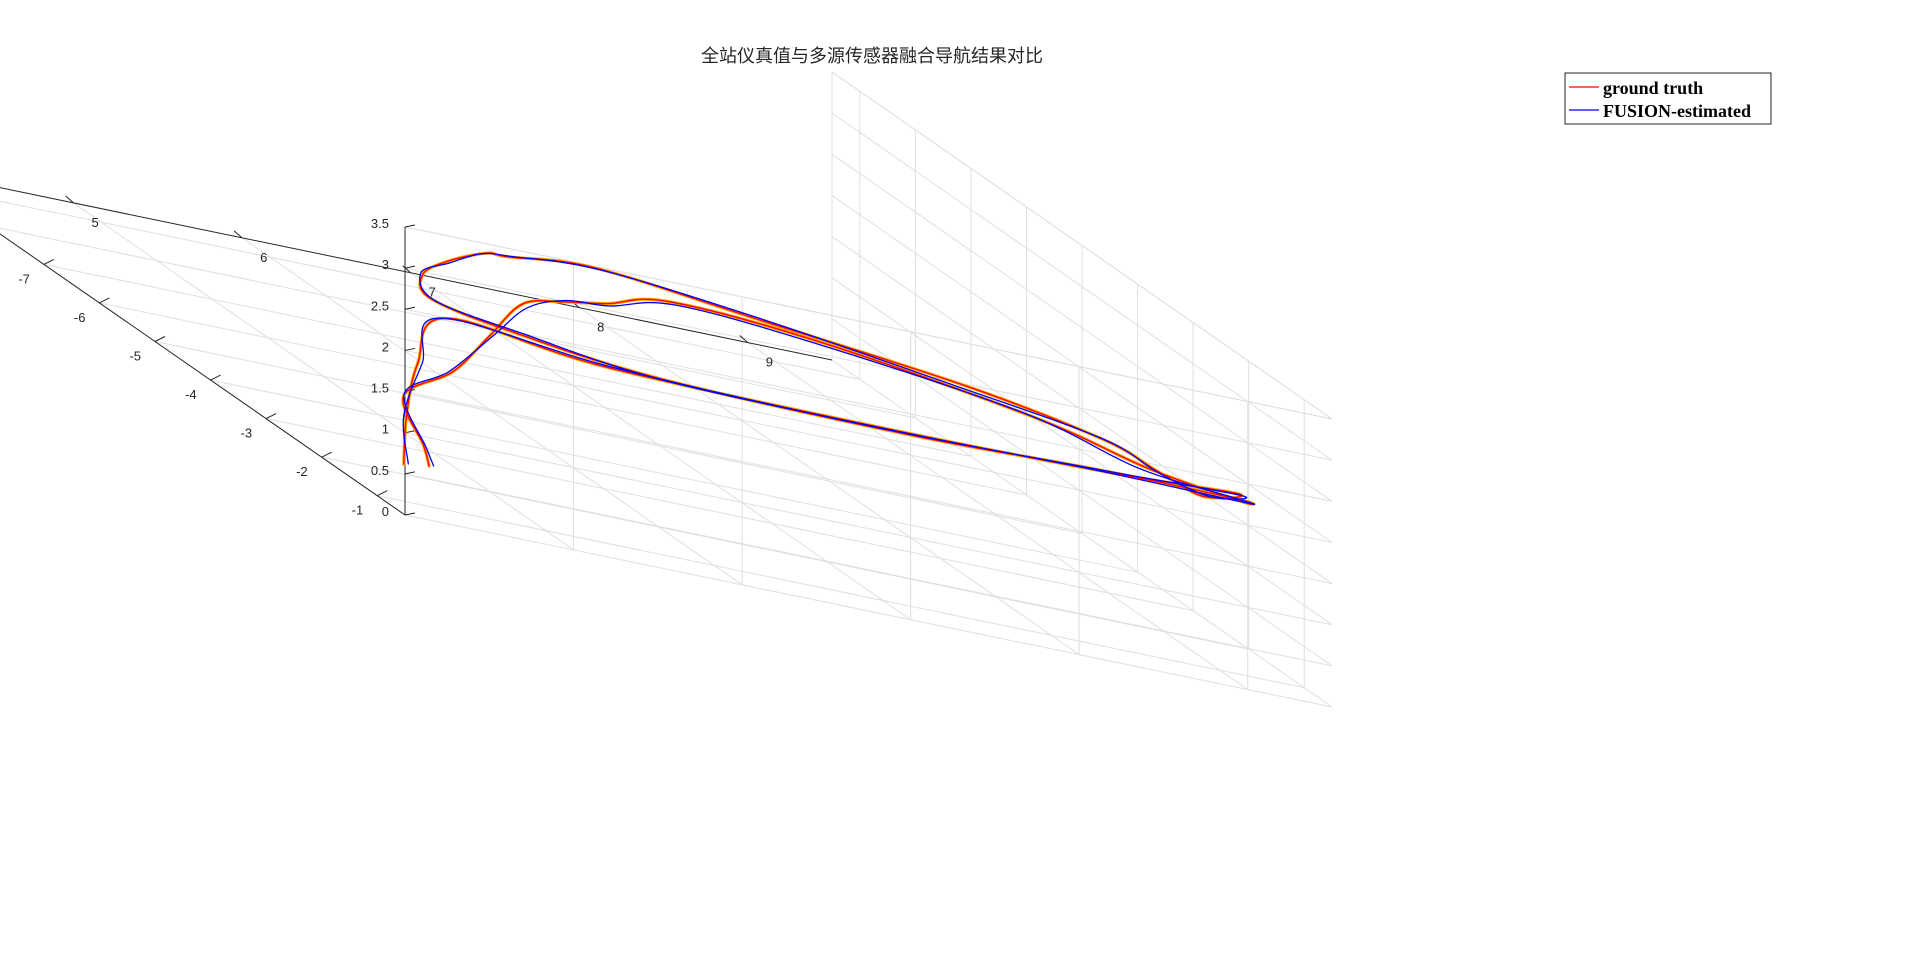 This screenshot has width=1920, height=962. I want to click on x-tick-label: 8, so click(600, 327).